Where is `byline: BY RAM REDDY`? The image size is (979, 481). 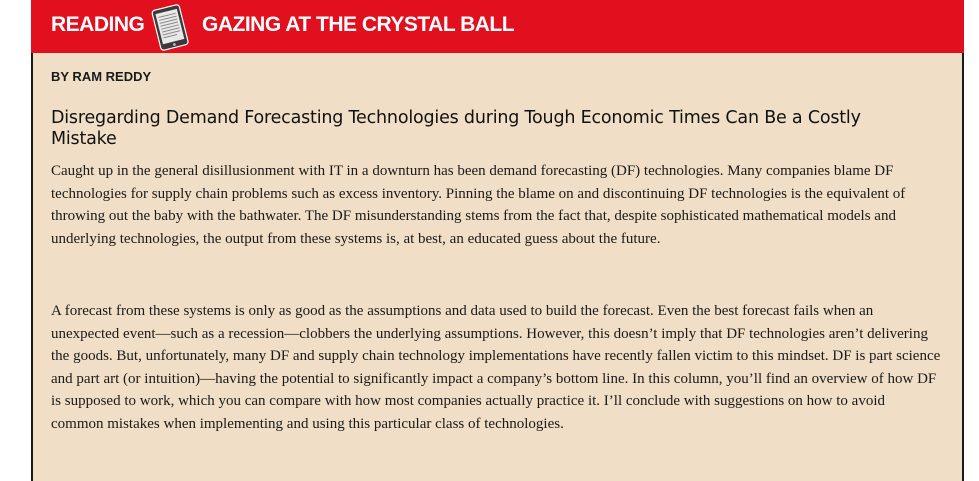
byline: BY RAM REDDY is located at coordinates (101, 76).